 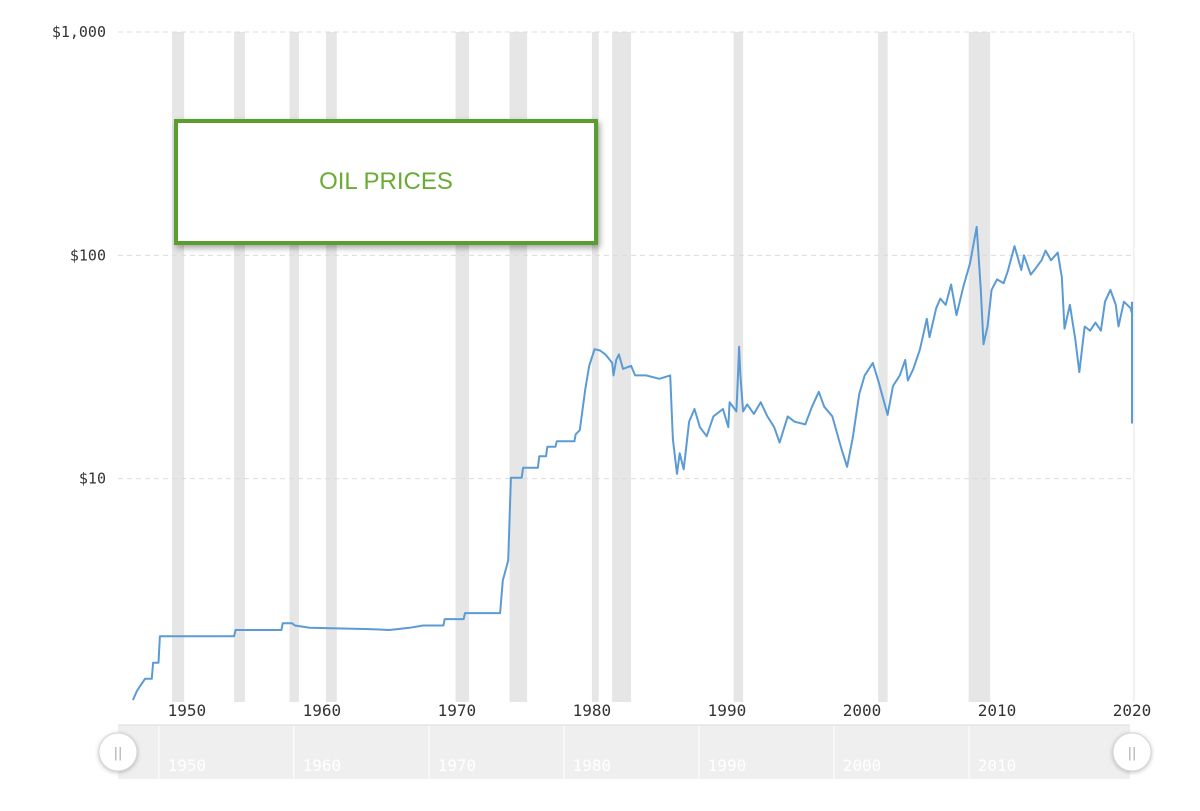 I want to click on y-tick-label: $100, so click(x=88, y=255).